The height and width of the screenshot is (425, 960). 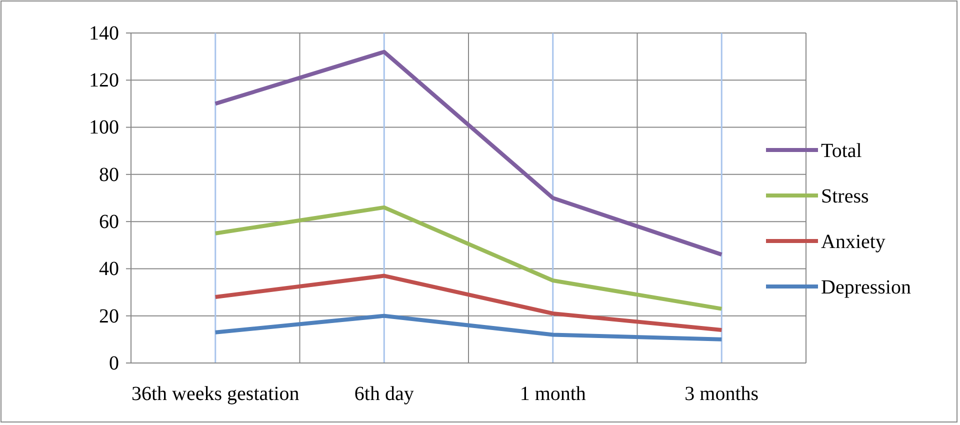 I want to click on x-tick-label: 3 months, so click(x=721, y=394).